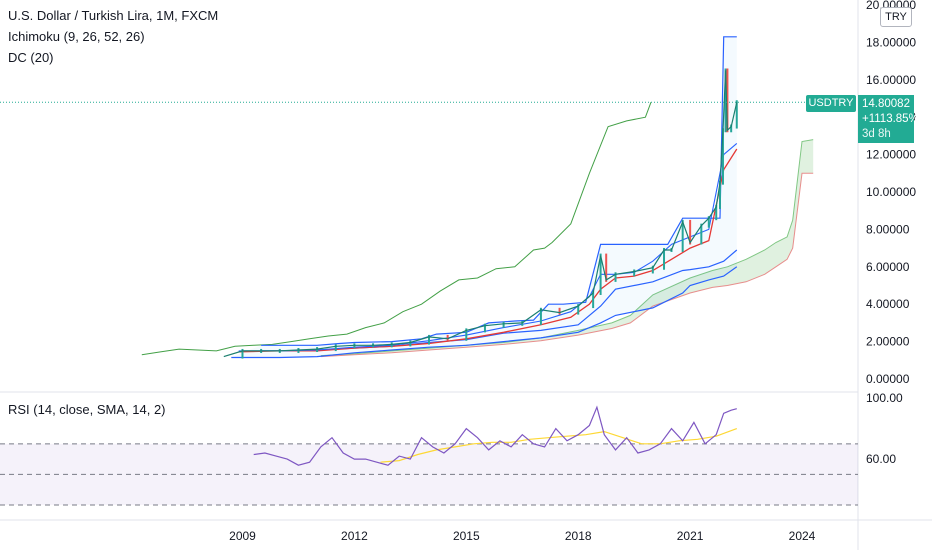  I want to click on legend-rsi: RSI (14, close, SMA, 14, 2), so click(87, 409).